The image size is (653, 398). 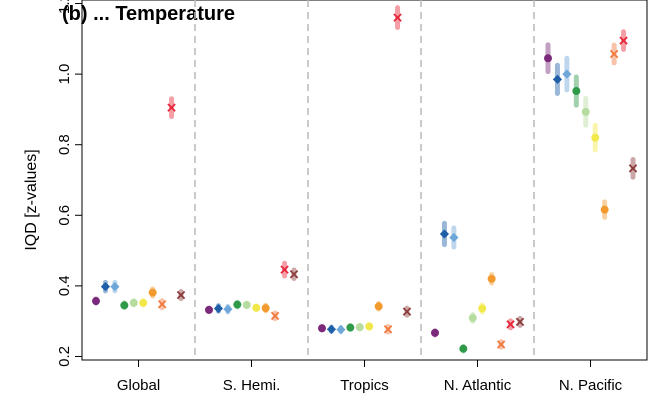 What do you see at coordinates (591, 385) in the screenshot?
I see `x-tick-label: N. Pacific` at bounding box center [591, 385].